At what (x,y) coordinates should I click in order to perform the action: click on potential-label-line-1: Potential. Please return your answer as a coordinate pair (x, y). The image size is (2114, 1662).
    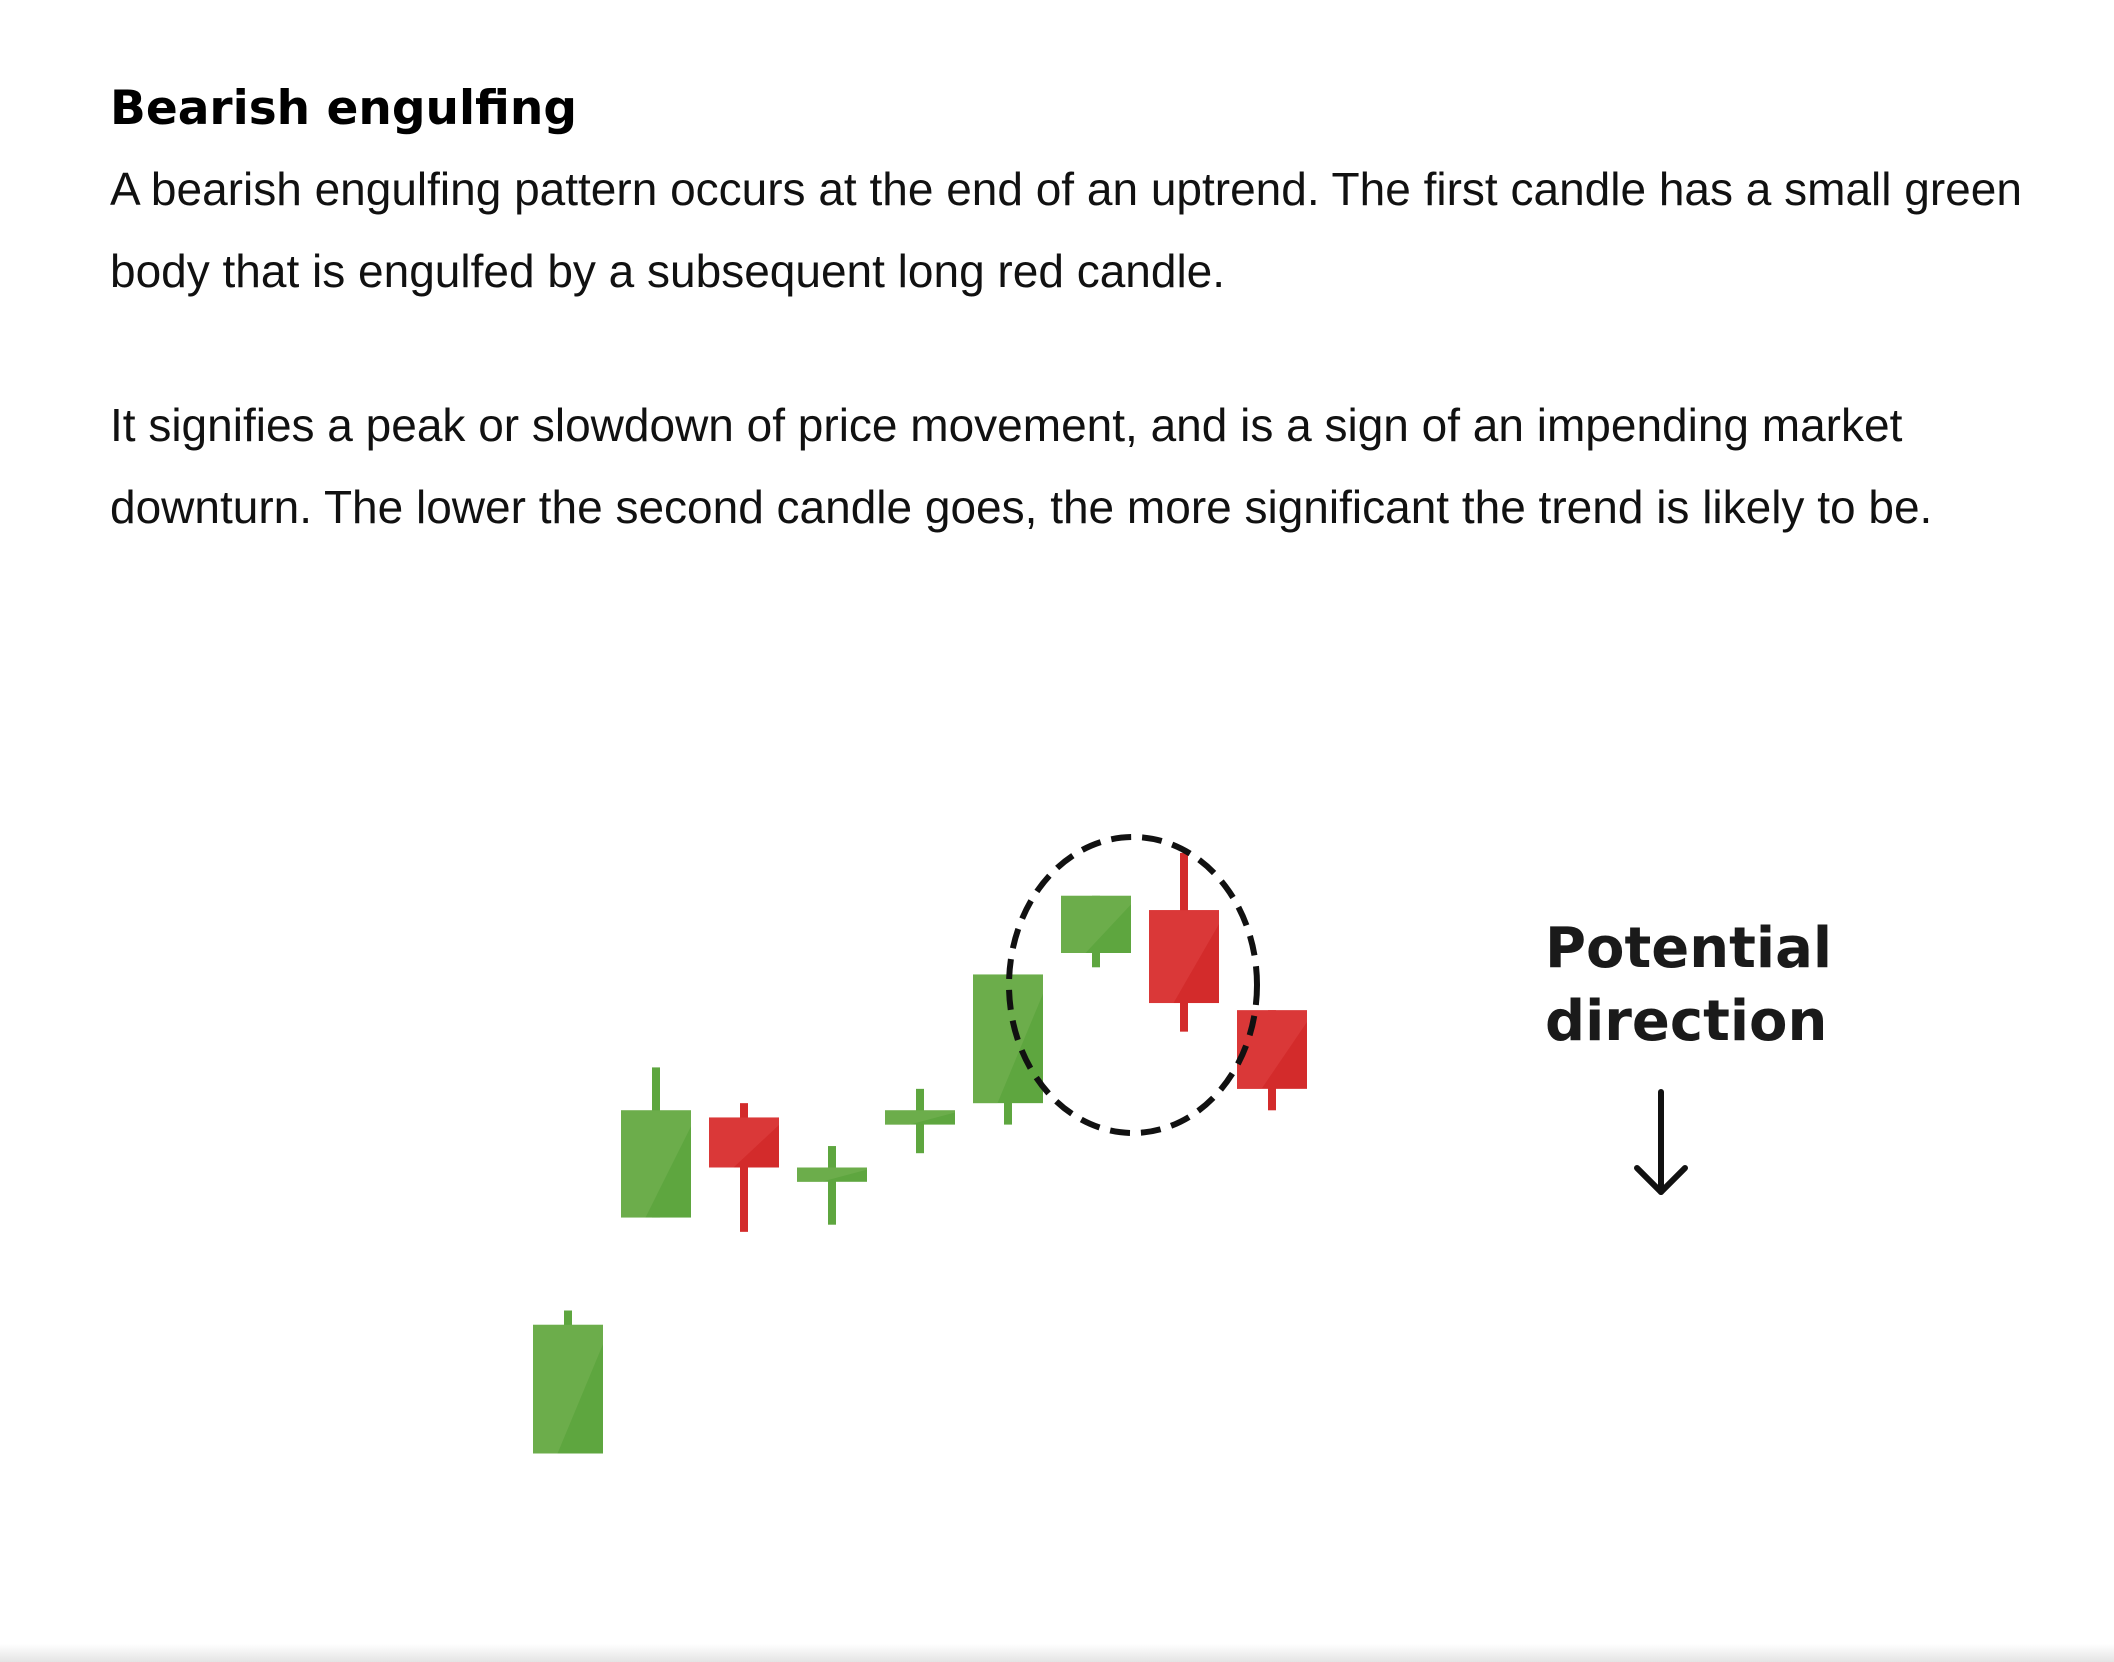
    Looking at the image, I should click on (1688, 948).